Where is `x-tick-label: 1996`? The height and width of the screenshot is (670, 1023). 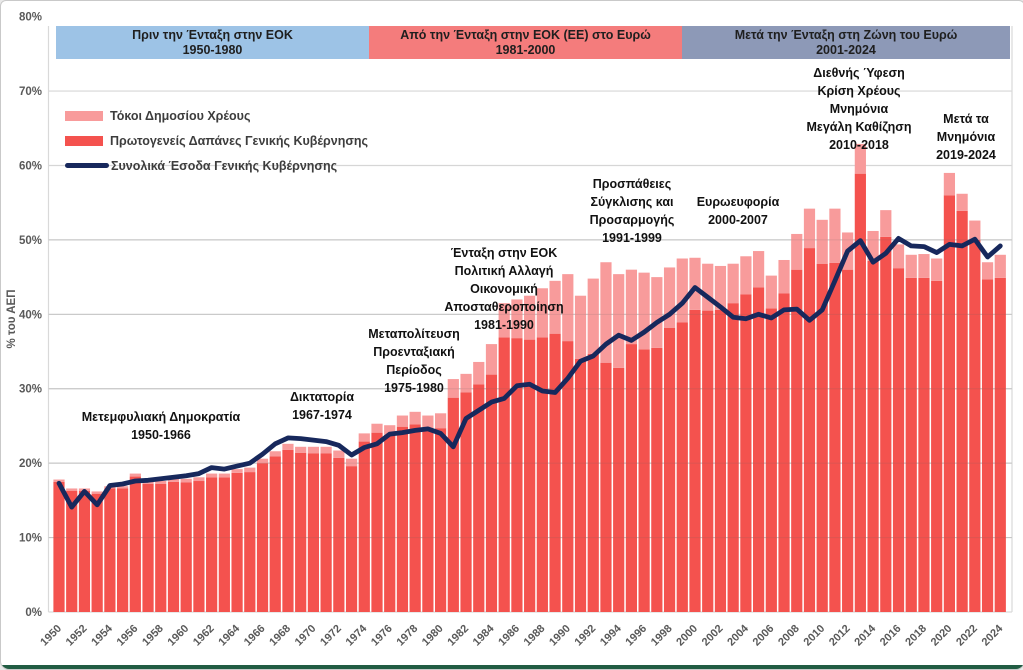 x-tick-label: 1996 is located at coordinates (636, 636).